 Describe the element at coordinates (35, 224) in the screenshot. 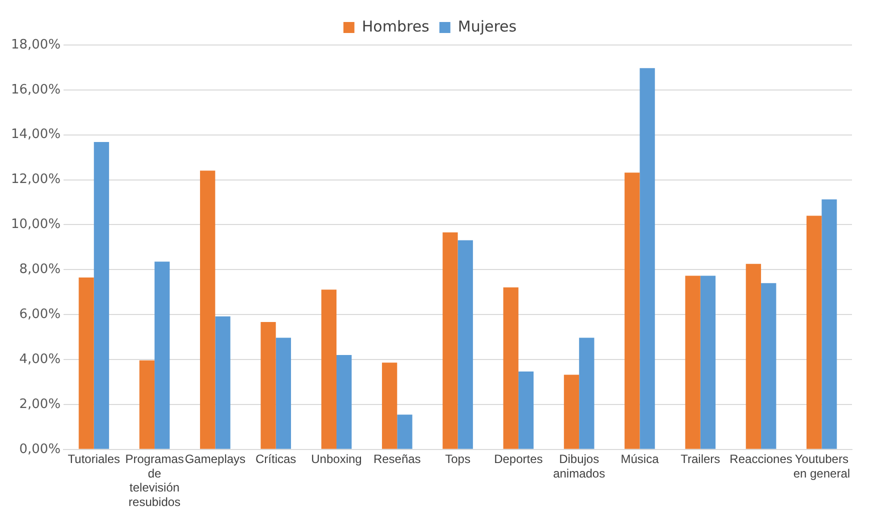

I see `y-tick-label: 10,00%` at that location.